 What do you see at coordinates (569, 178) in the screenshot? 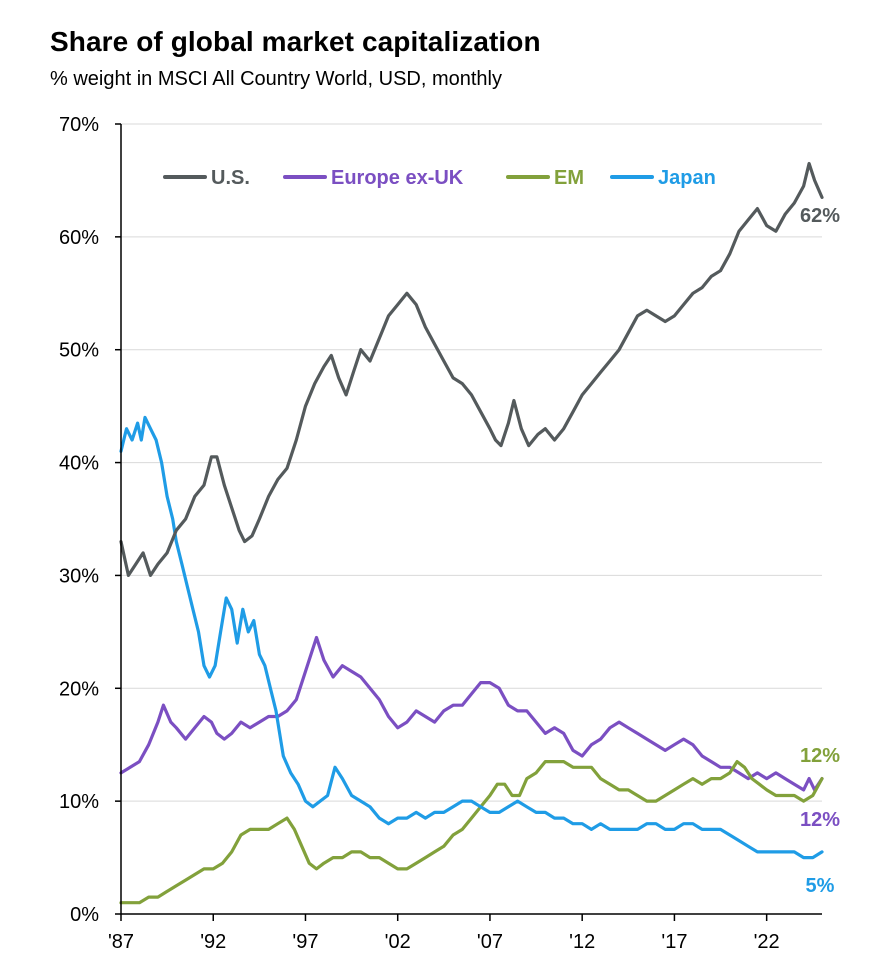
I see `legend-label-em: EM` at bounding box center [569, 178].